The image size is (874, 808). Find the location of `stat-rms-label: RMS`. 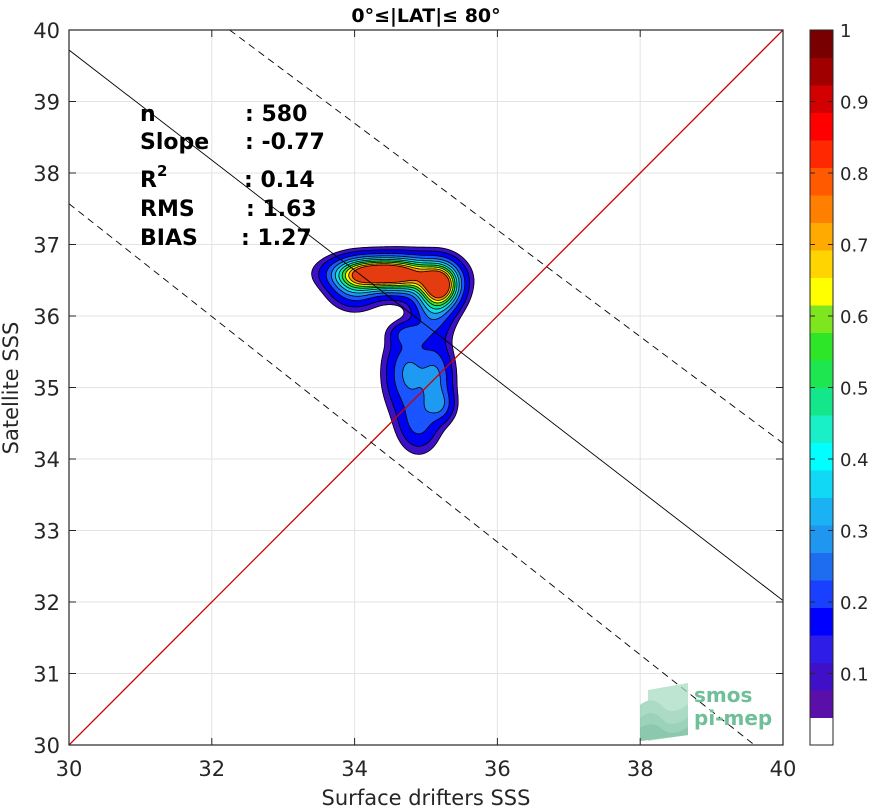

stat-rms-label: RMS is located at coordinates (167, 209).